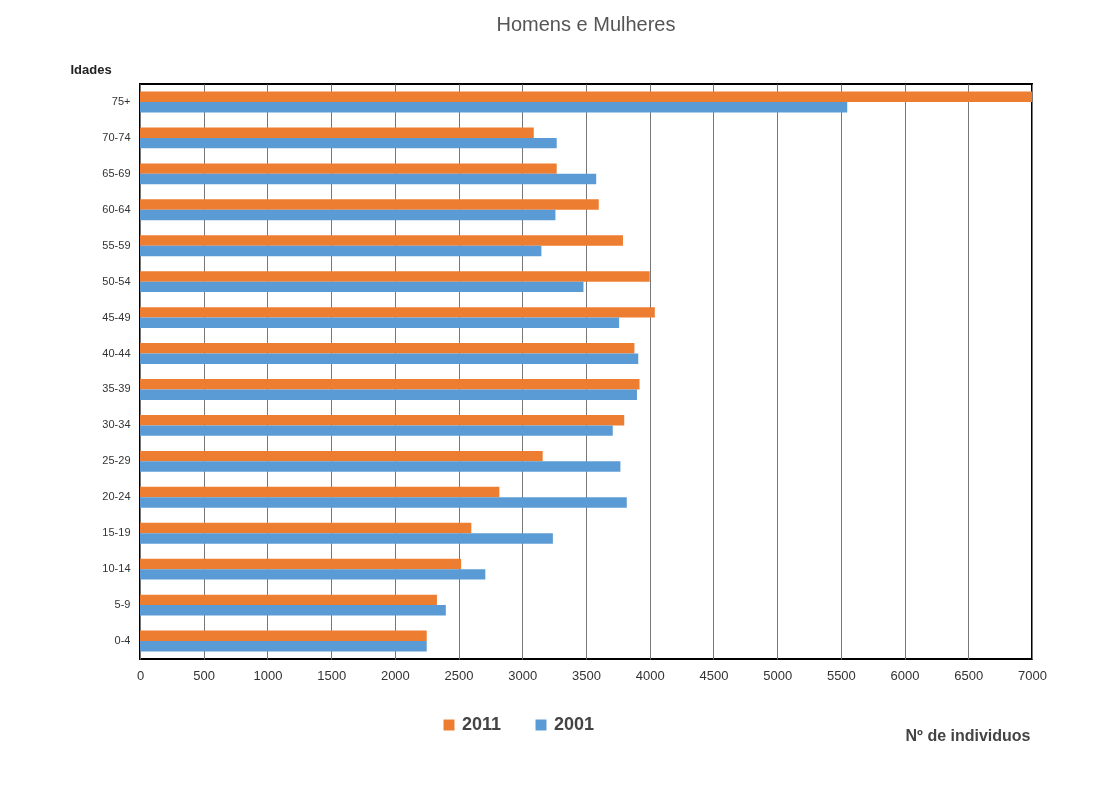  Describe the element at coordinates (116, 568) in the screenshot. I see `y-tick-label: 10-14` at that location.